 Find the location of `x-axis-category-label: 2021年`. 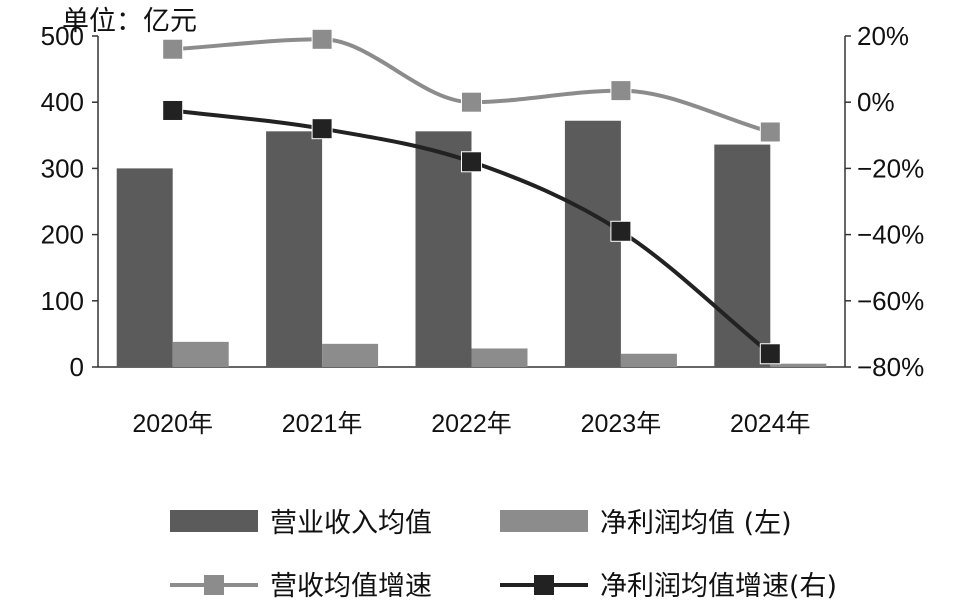

x-axis-category-label: 2021年 is located at coordinates (322, 424).